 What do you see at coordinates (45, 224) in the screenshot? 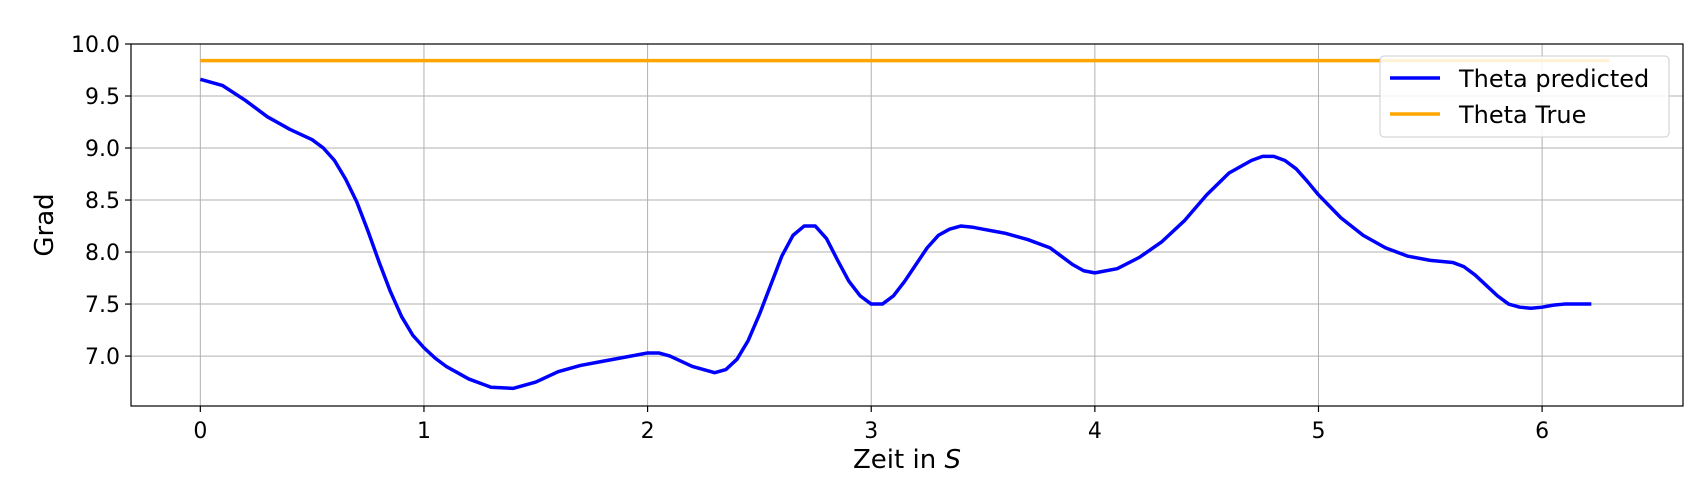
I see `y-axis-label: Grad` at bounding box center [45, 224].